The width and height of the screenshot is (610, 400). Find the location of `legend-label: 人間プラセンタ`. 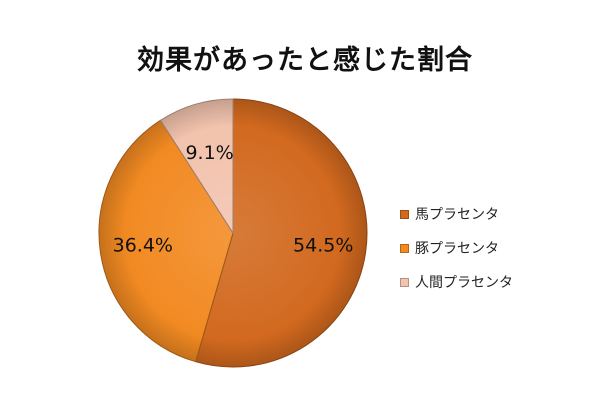

legend-label: 人間プラセンタ is located at coordinates (464, 283).